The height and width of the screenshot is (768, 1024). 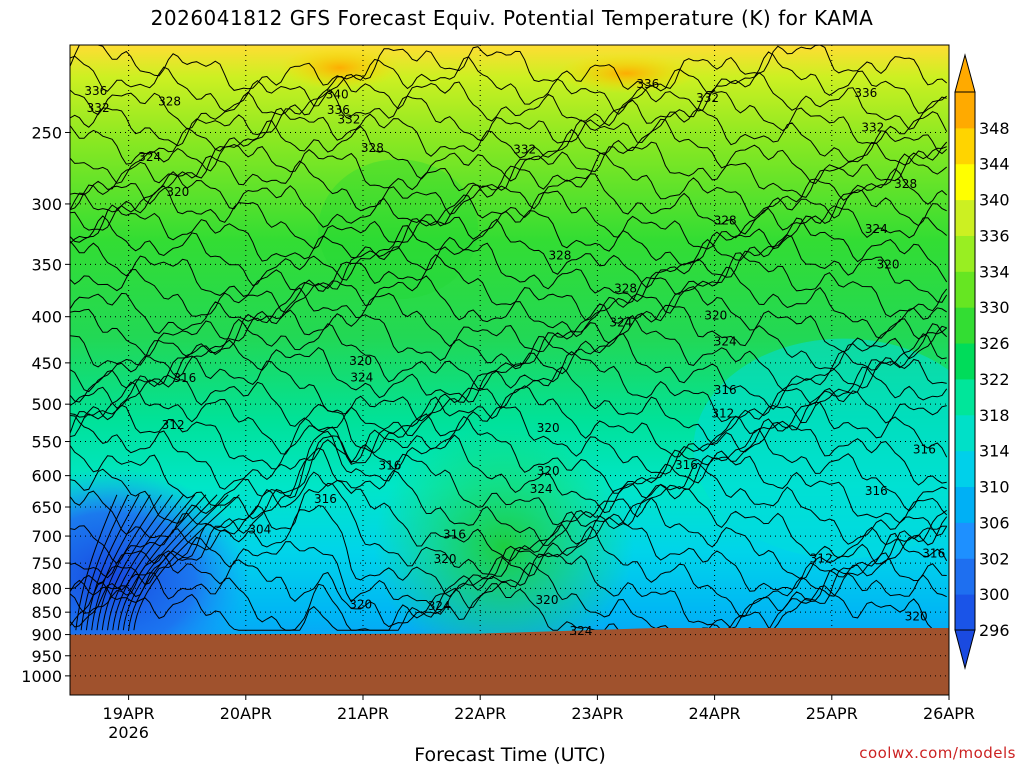 What do you see at coordinates (128, 732) in the screenshot?
I see `x-year-label: 2026` at bounding box center [128, 732].